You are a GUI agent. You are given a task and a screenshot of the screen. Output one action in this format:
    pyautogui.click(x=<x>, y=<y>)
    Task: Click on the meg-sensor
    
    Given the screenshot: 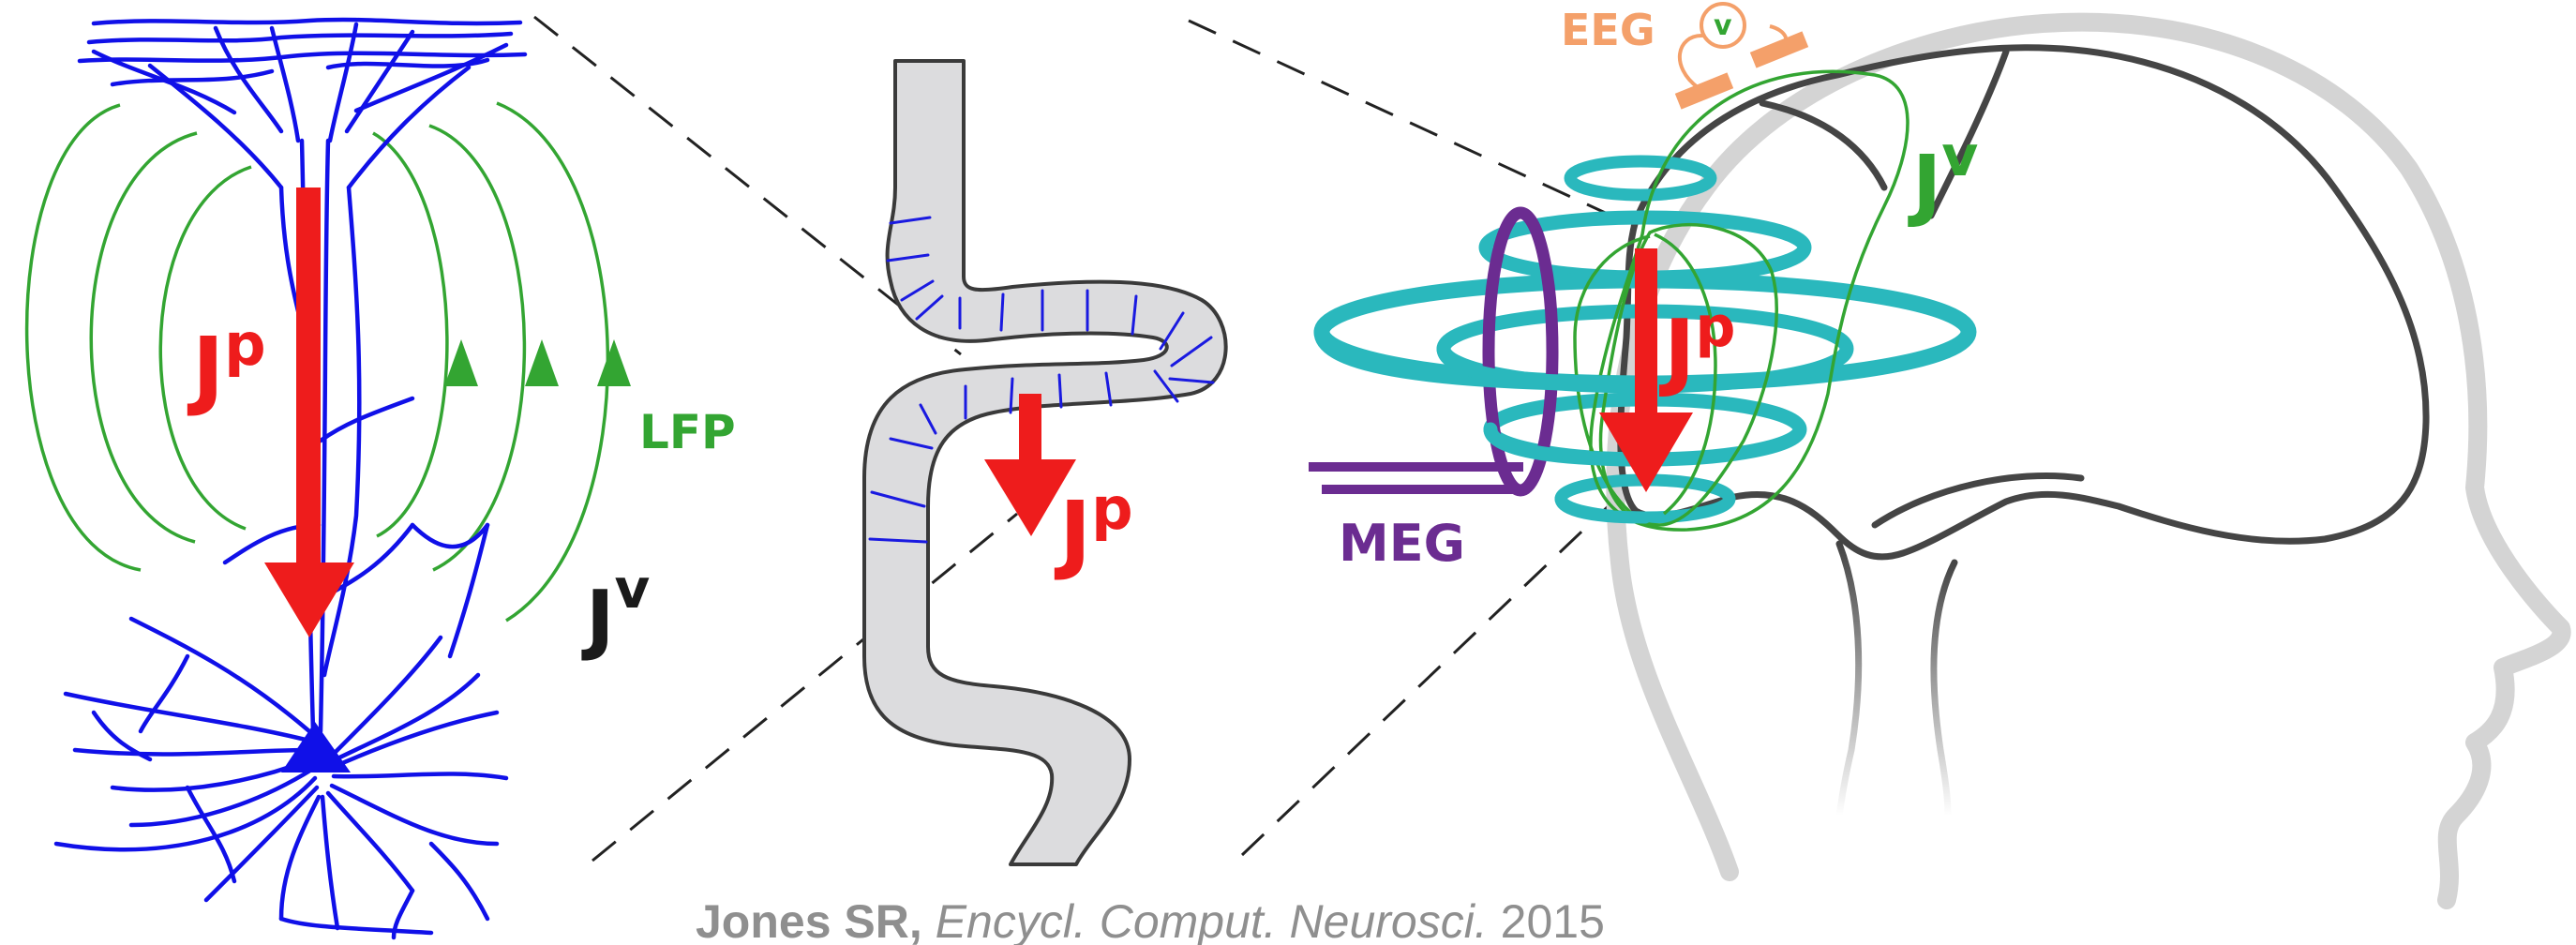 What is the action you would take?
    pyautogui.click(x=1434, y=351)
    